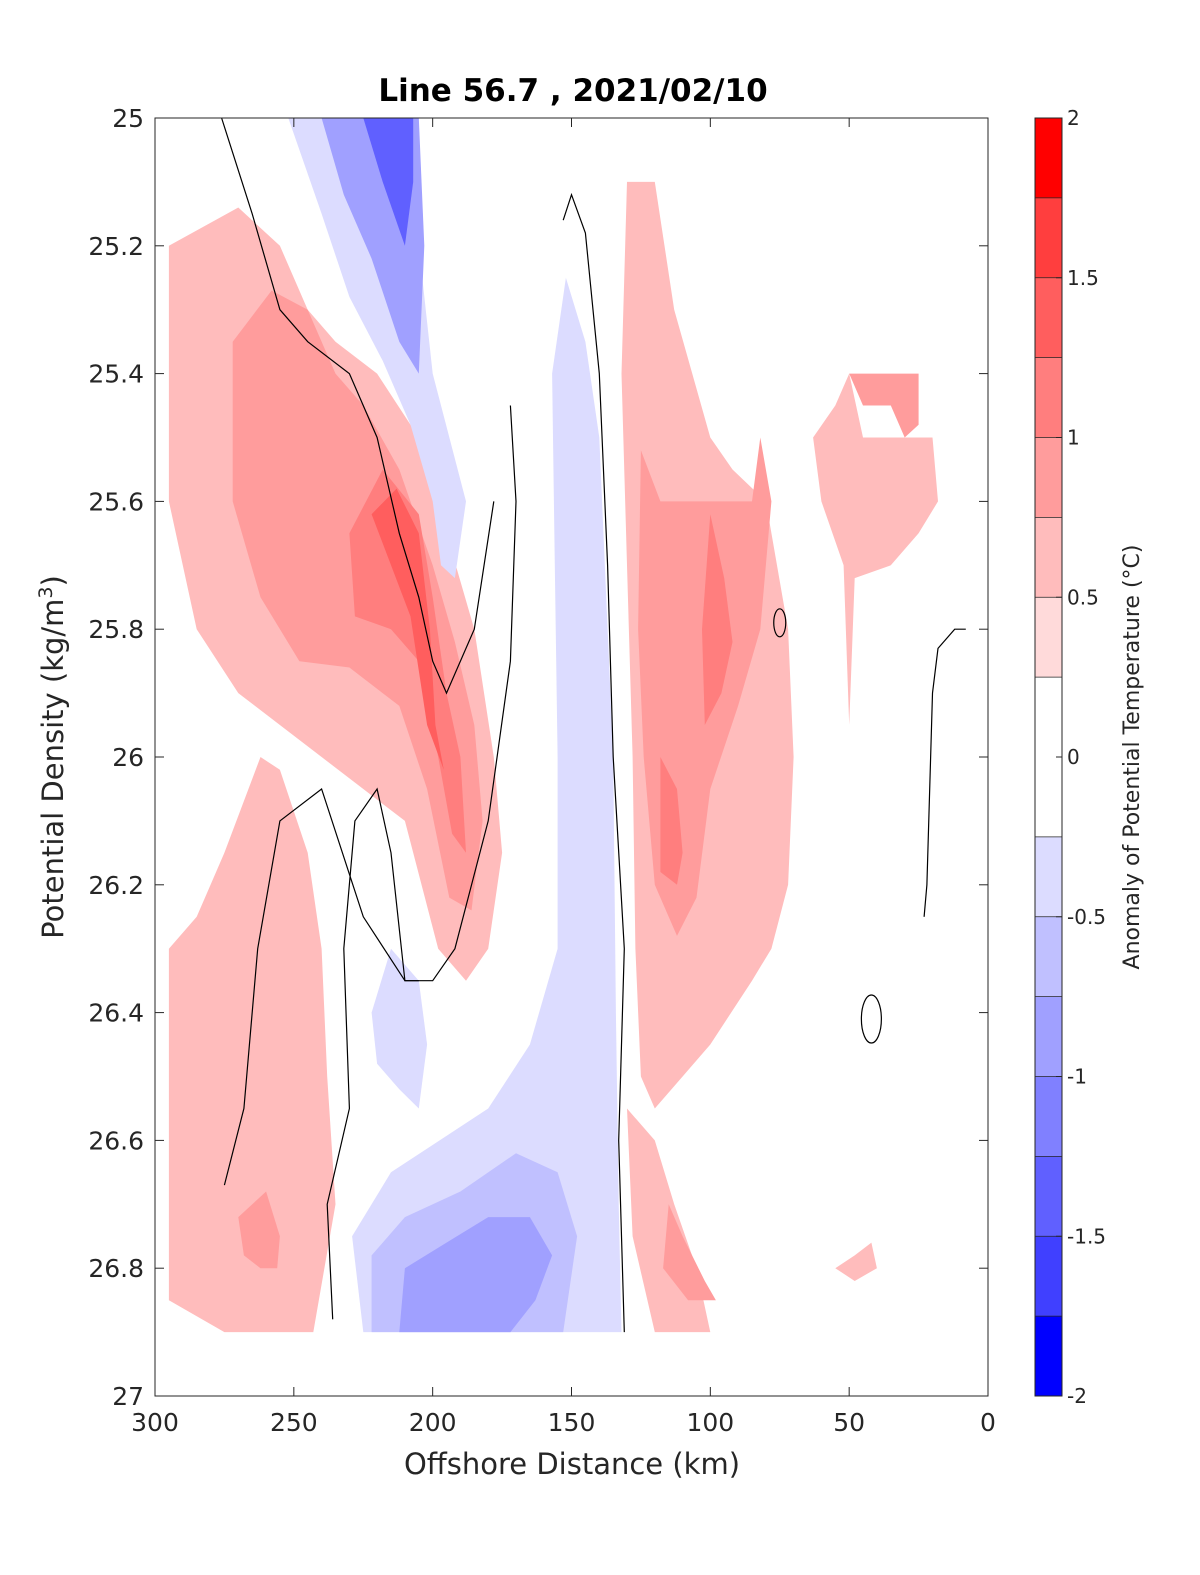  Describe the element at coordinates (1077, 1077) in the screenshot. I see `colorbar-tick-label: -1` at that location.